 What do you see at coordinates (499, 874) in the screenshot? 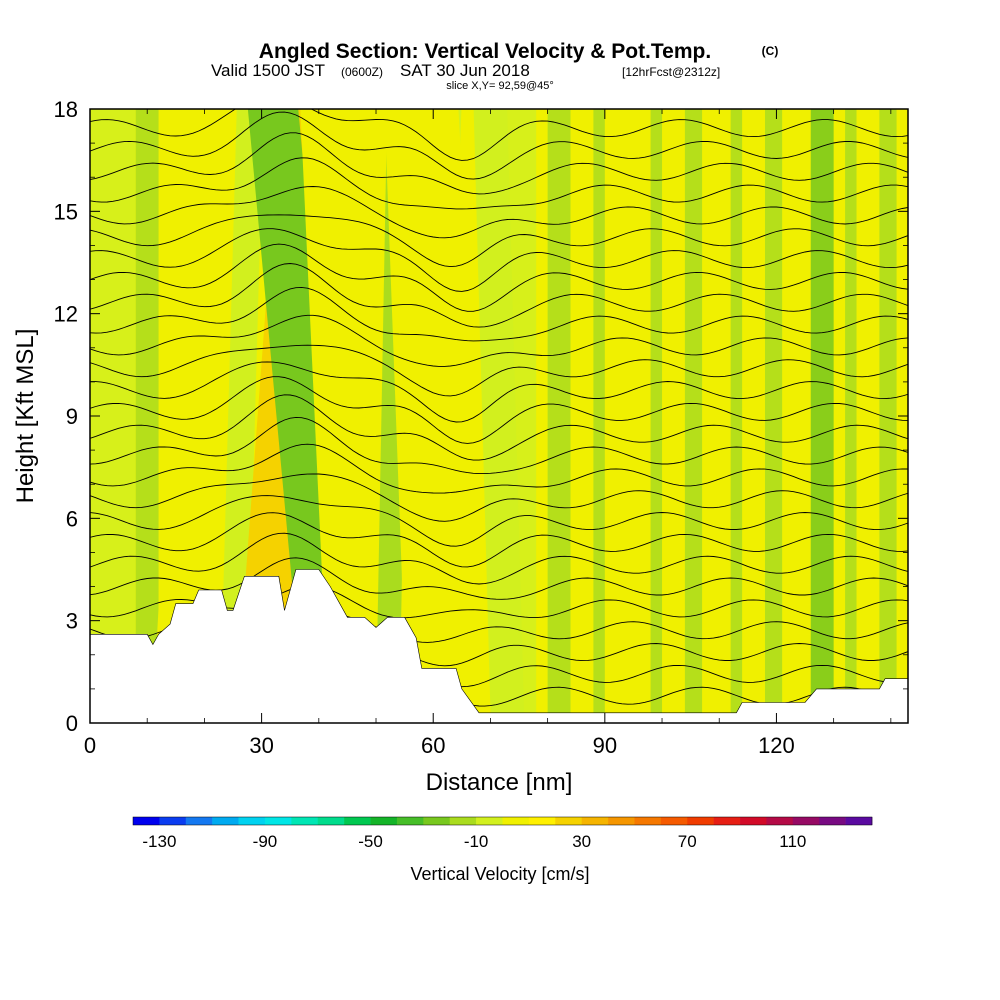
I see `colorbar-label: Vertical Velocity [cm/s]` at bounding box center [499, 874].